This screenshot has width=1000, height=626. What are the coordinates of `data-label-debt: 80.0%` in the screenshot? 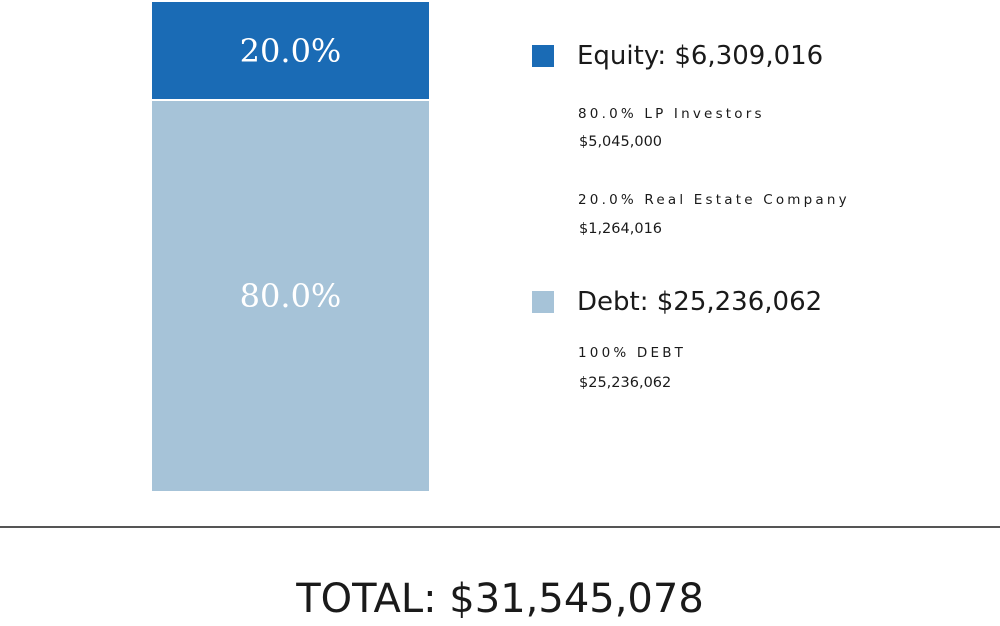 It's located at (290, 296).